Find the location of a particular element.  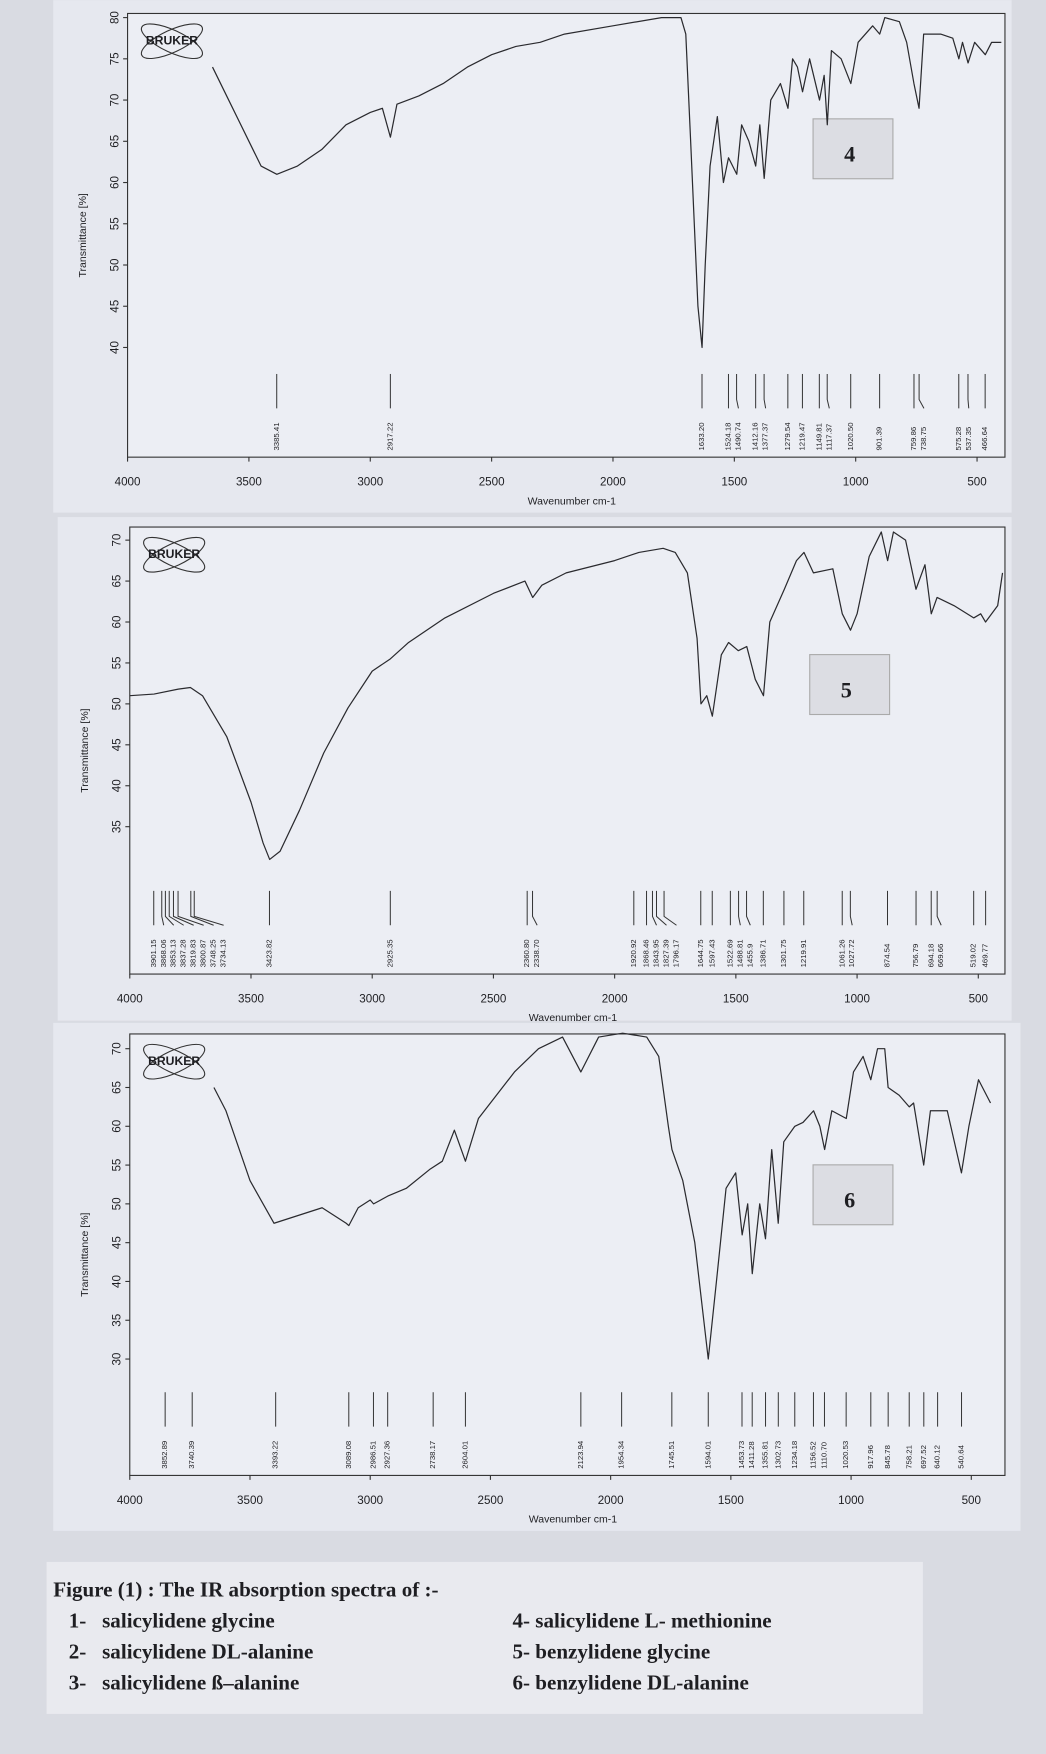

x-axis-title: Wavenumber cm-1 is located at coordinates (573, 1018).